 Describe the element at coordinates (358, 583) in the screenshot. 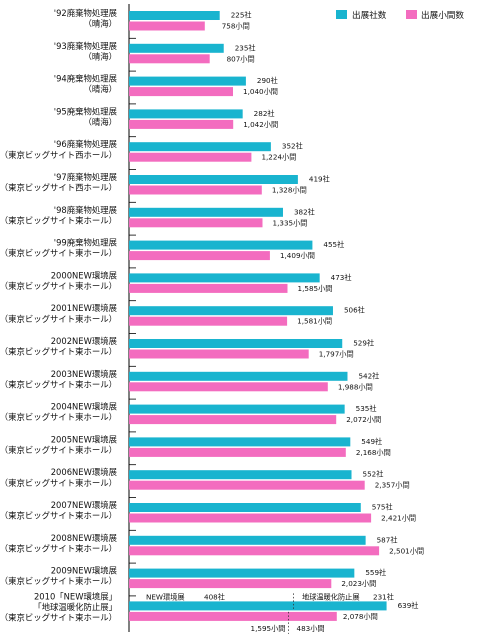

I see `value-label-booths: 2,023小間` at that location.